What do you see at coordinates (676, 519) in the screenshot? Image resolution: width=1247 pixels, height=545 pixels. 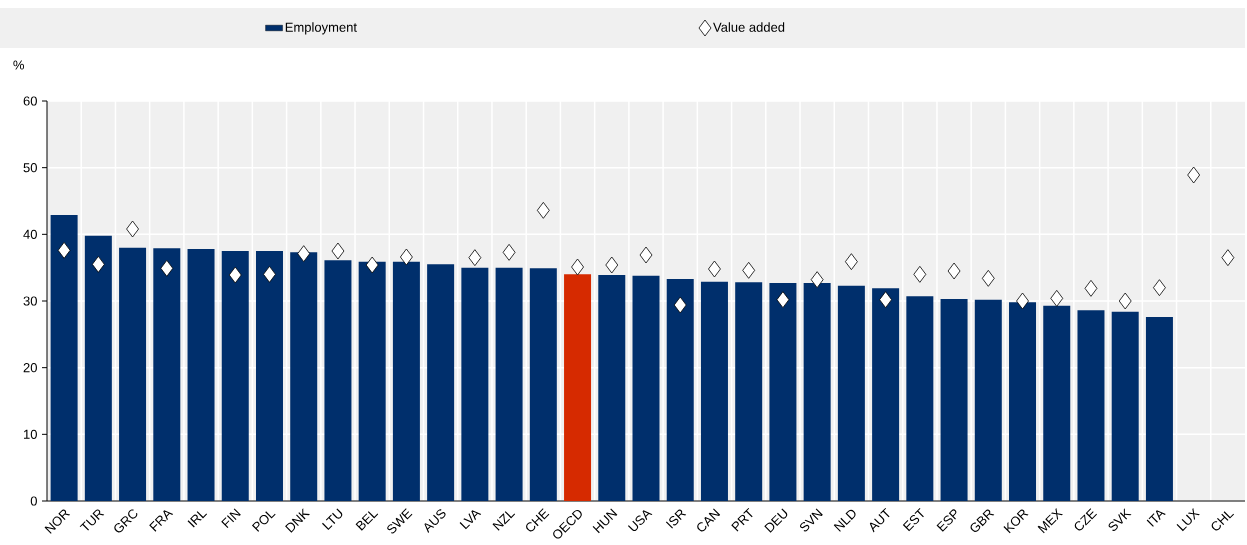 I see `x-tick-label: ISR` at bounding box center [676, 519].